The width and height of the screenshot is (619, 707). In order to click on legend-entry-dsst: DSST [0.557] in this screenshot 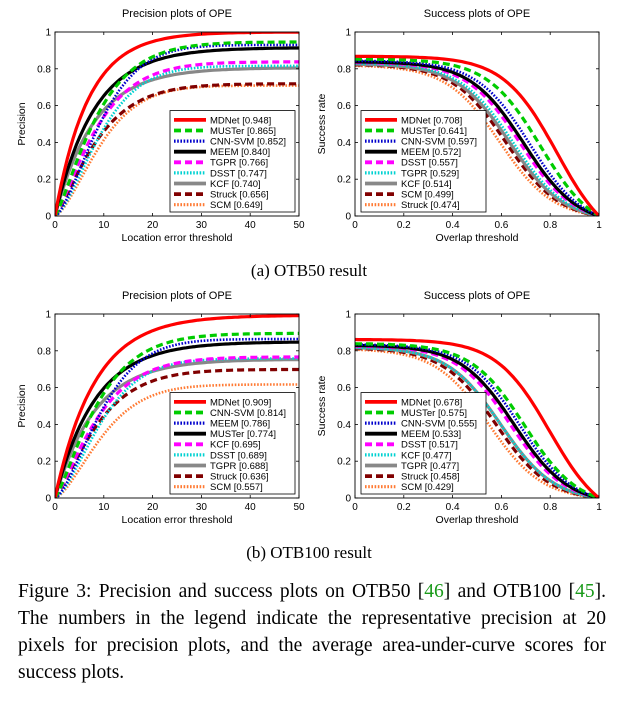, I will do `click(429, 163)`.